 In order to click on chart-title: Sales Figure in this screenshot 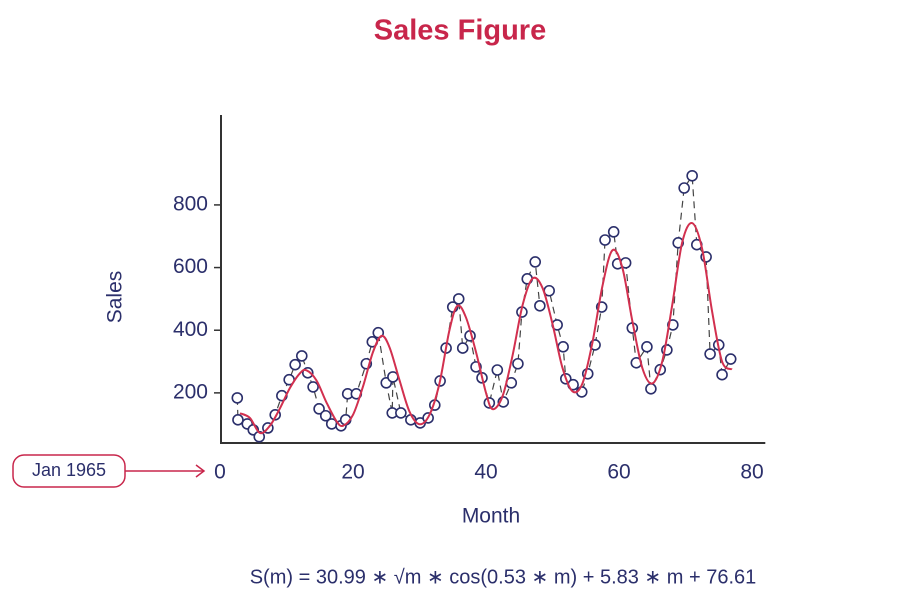, I will do `click(460, 31)`.